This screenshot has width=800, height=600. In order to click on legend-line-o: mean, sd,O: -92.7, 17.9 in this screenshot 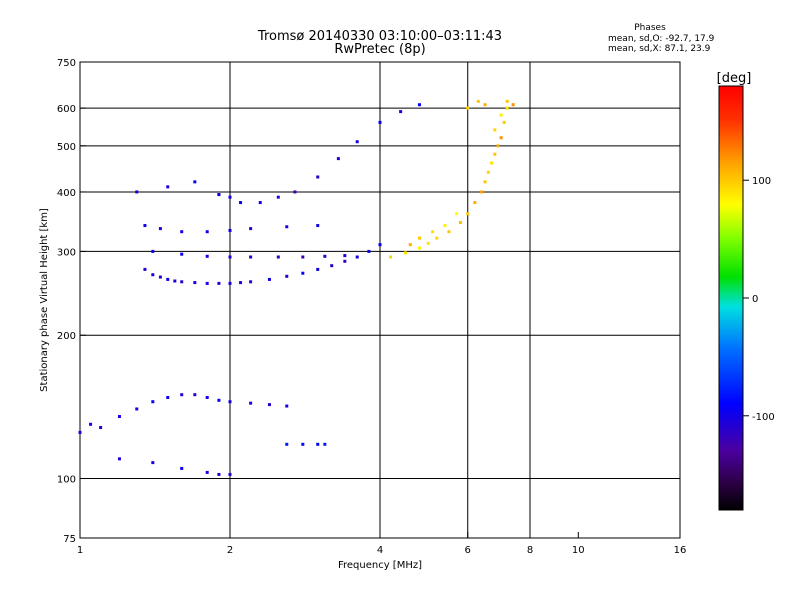, I will do `click(661, 39)`.